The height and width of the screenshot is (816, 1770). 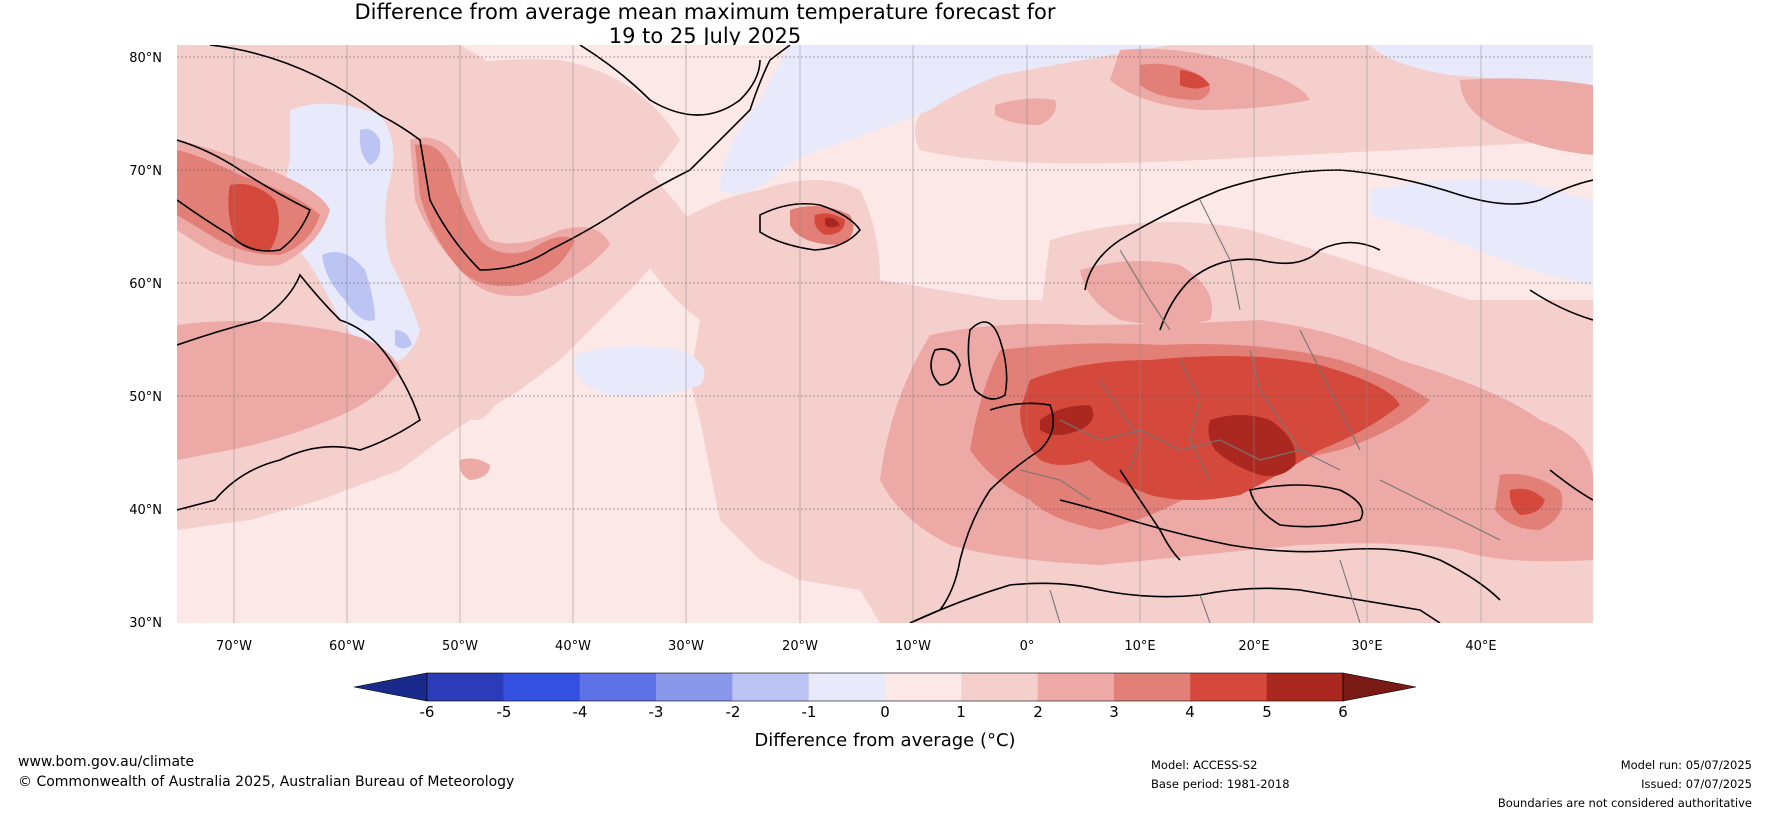 I want to click on colorbar-extend-low, so click(x=390, y=687).